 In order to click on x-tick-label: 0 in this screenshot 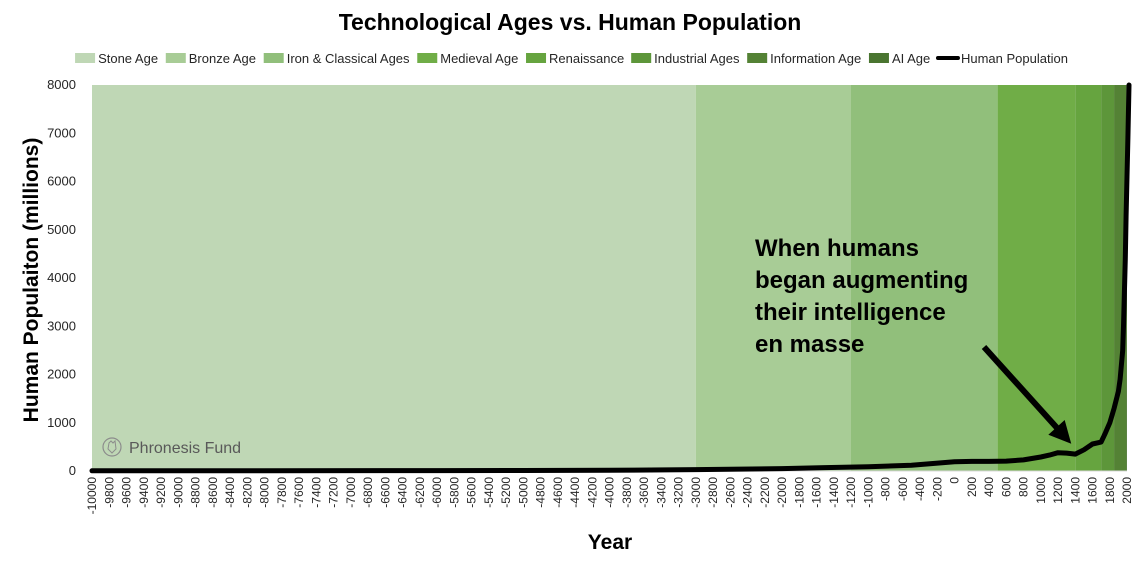, I will do `click(955, 480)`.